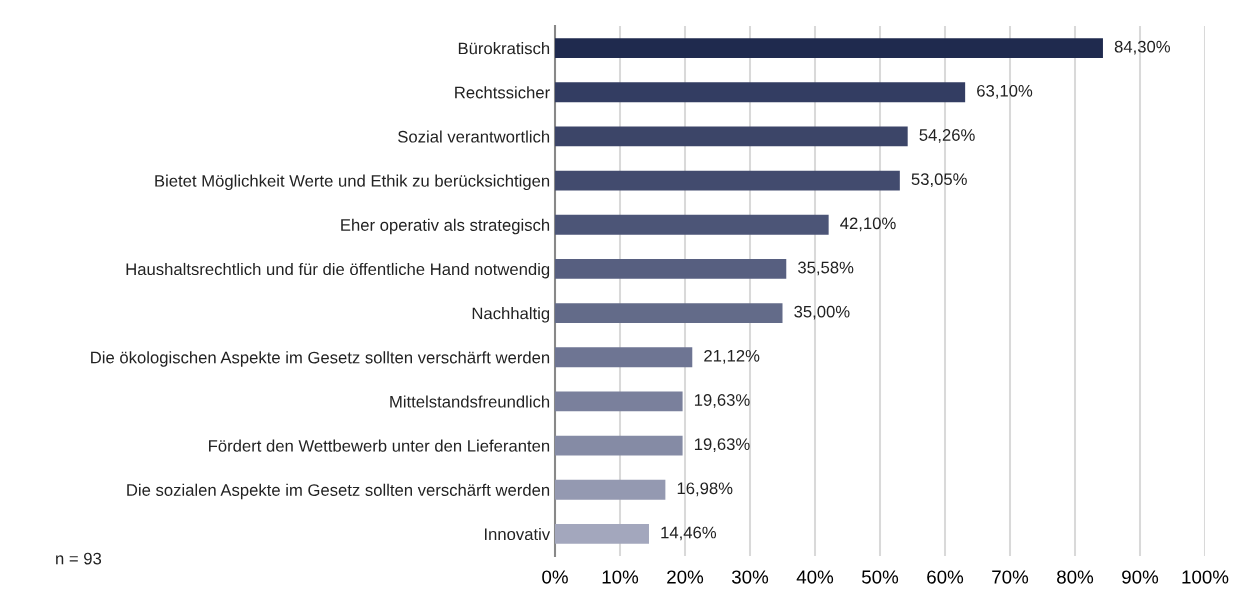  What do you see at coordinates (880, 577) in the screenshot?
I see `x-tick-label: 50%` at bounding box center [880, 577].